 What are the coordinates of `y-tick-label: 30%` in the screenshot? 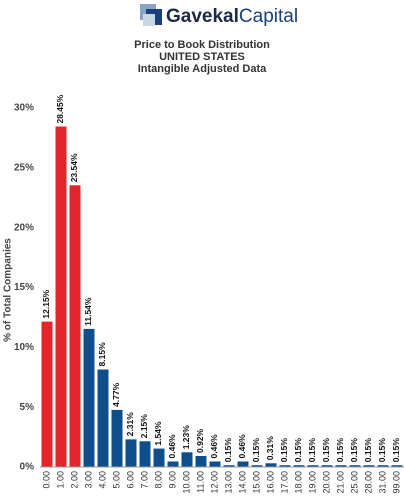 It's located at (24, 108).